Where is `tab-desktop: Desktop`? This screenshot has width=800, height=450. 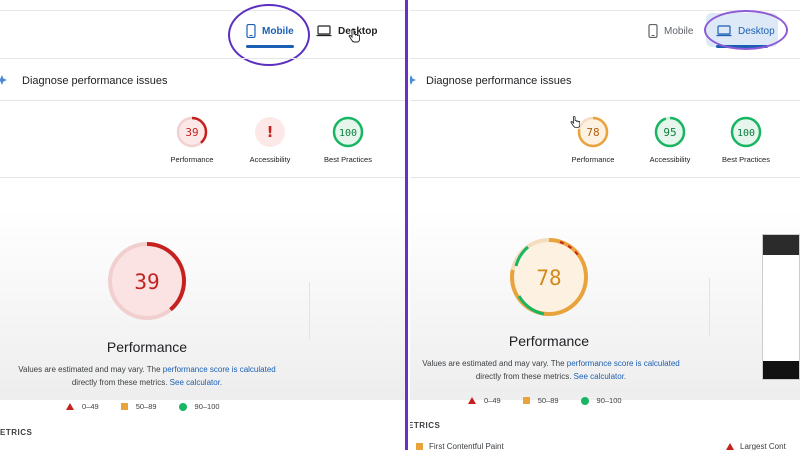
tab-desktop: Desktop is located at coordinates (346, 31).